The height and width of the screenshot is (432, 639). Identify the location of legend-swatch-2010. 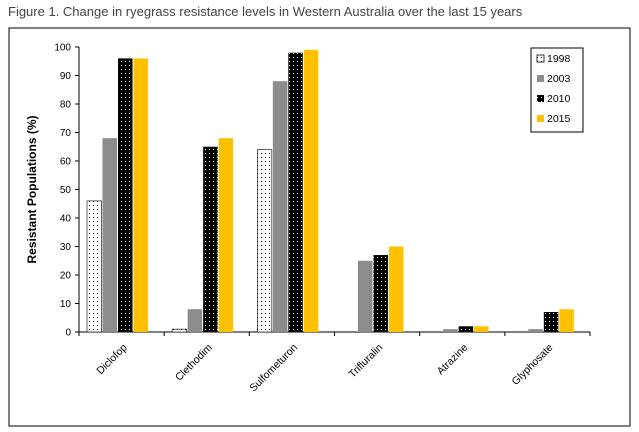
(540, 98).